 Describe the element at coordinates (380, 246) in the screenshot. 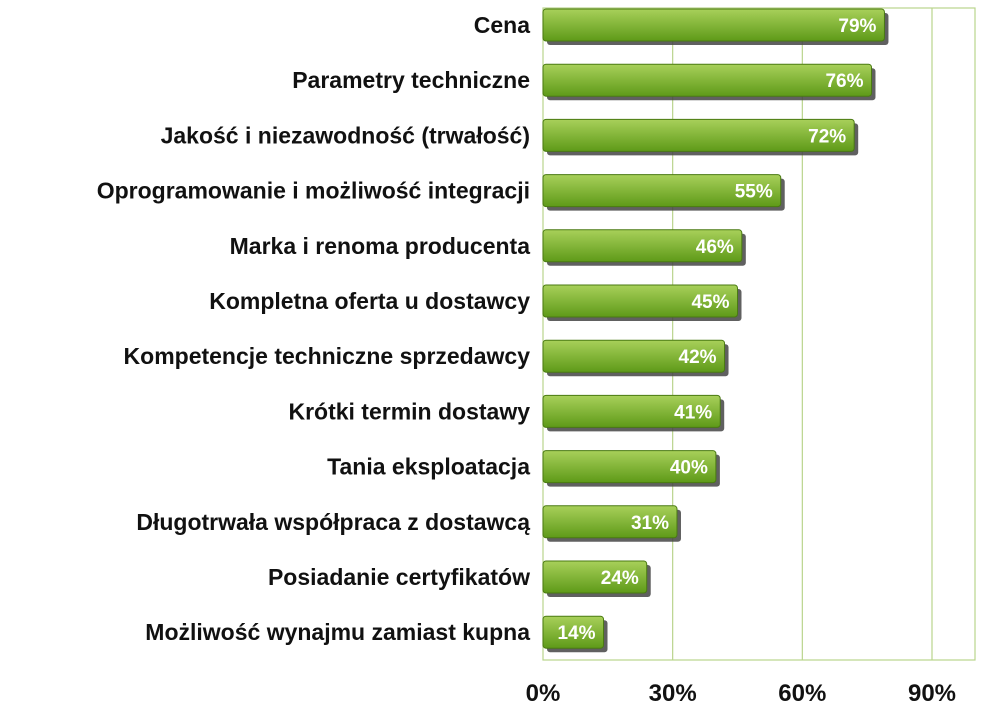

I see `category-label: Marka i renoma producenta` at that location.